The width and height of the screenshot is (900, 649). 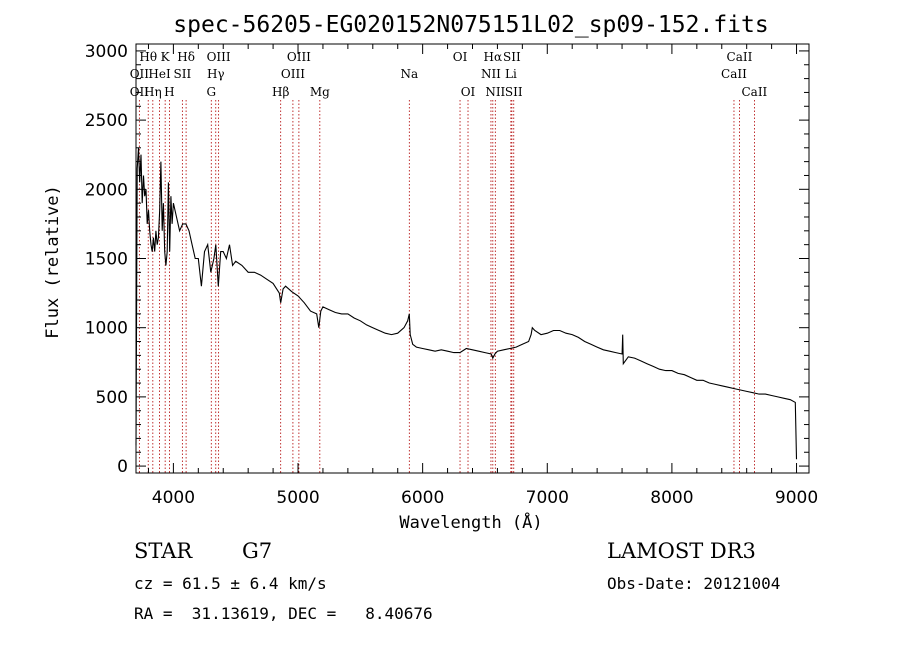 I want to click on y-axis-label: Flux (relative), so click(x=53, y=262).